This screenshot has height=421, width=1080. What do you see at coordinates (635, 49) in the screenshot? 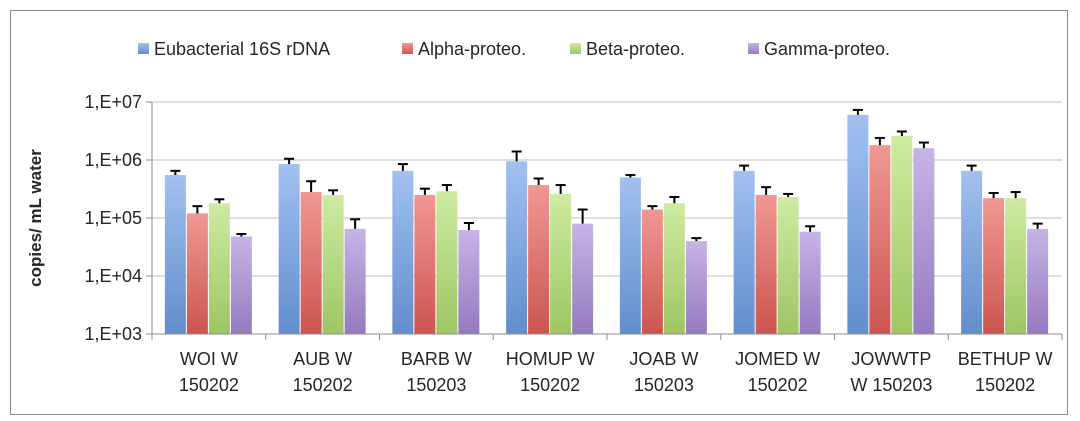
I see `legend-label: Beta-proteo.` at bounding box center [635, 49].